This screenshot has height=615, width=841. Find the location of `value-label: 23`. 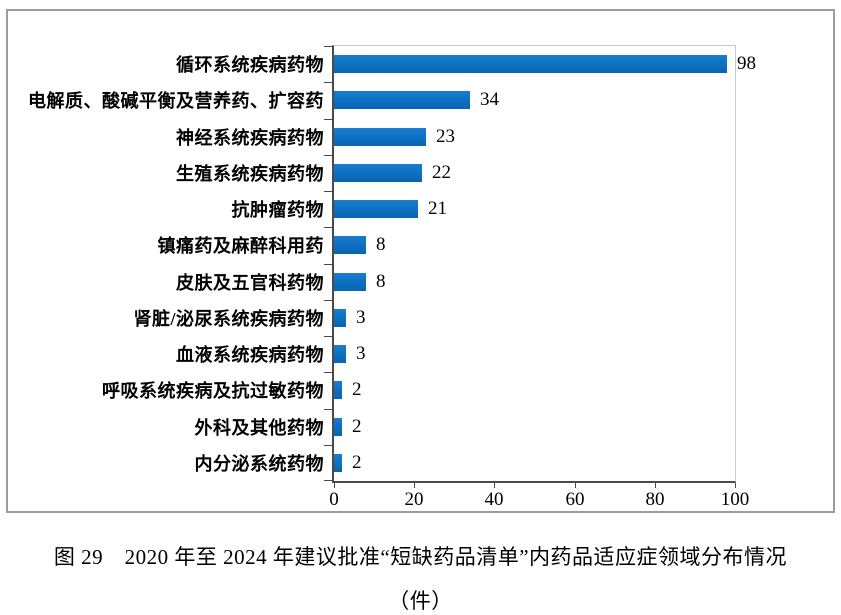

value-label: 23 is located at coordinates (445, 136).